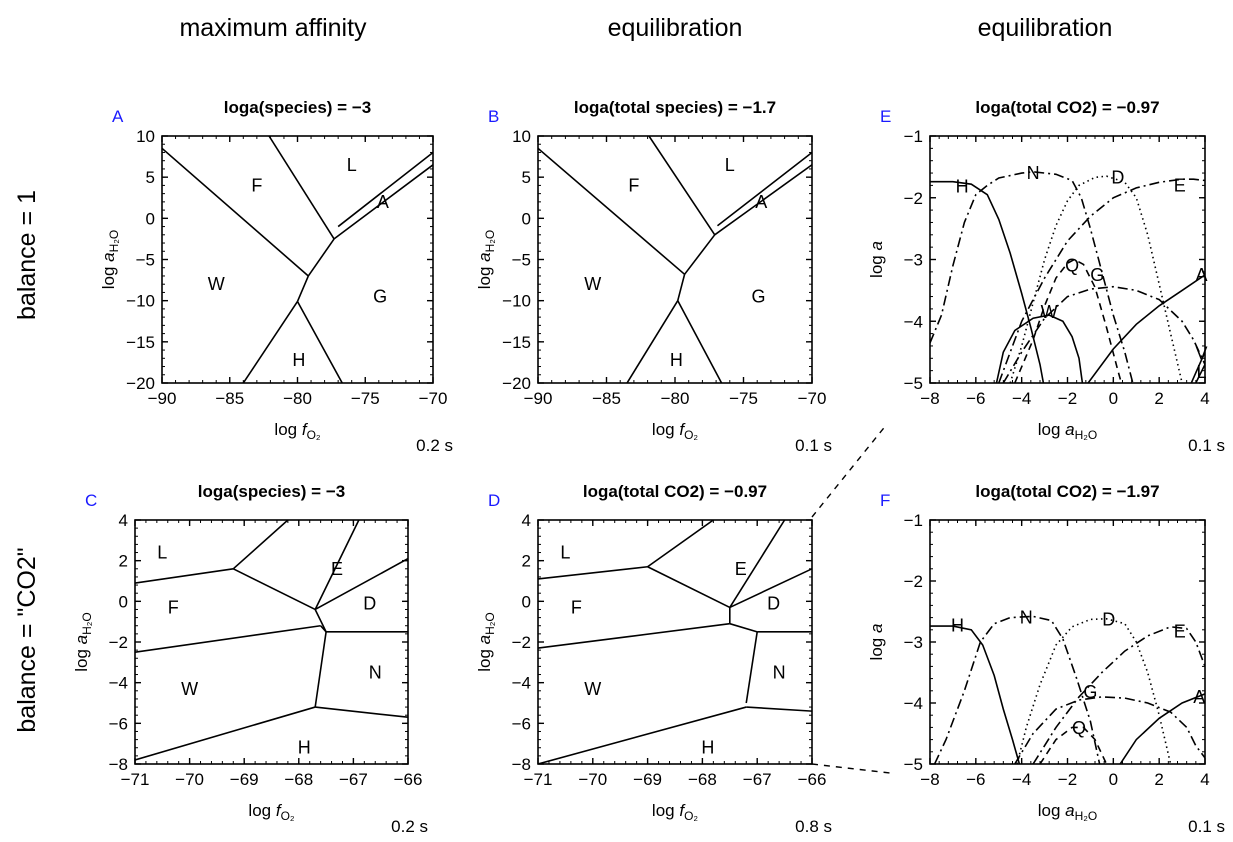 This screenshot has width=1233, height=842. I want to click on y-tick-label-a-3: −5, so click(145, 260).